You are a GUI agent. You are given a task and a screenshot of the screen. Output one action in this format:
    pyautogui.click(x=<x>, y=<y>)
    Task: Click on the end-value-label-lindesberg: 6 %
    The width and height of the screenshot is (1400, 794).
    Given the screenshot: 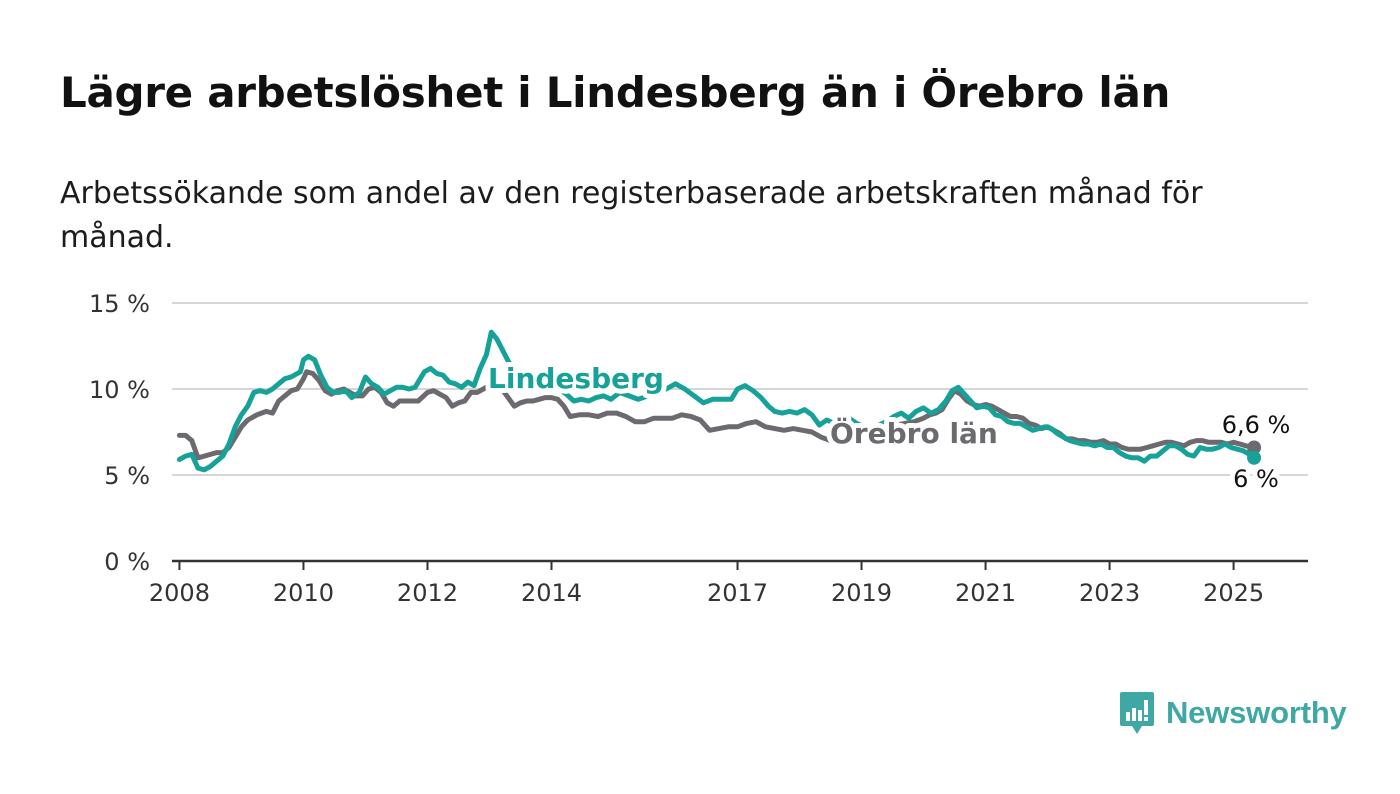 What is the action you would take?
    pyautogui.click(x=1256, y=479)
    